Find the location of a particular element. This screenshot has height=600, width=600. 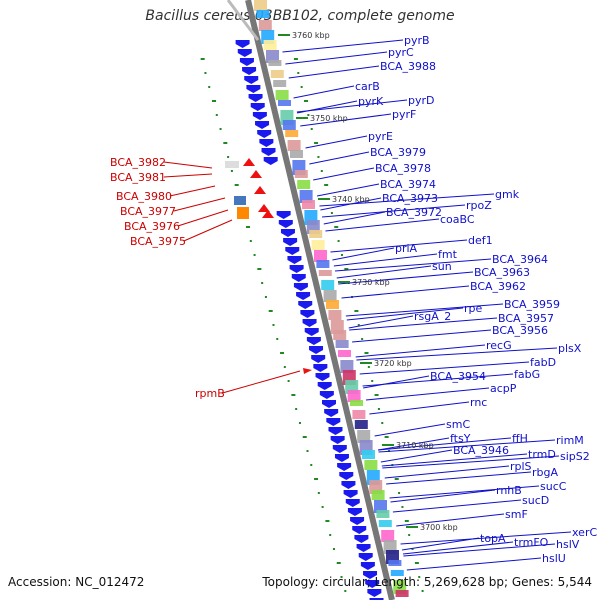

forward-gene-label: rpoZ is located at coordinates (479, 205).